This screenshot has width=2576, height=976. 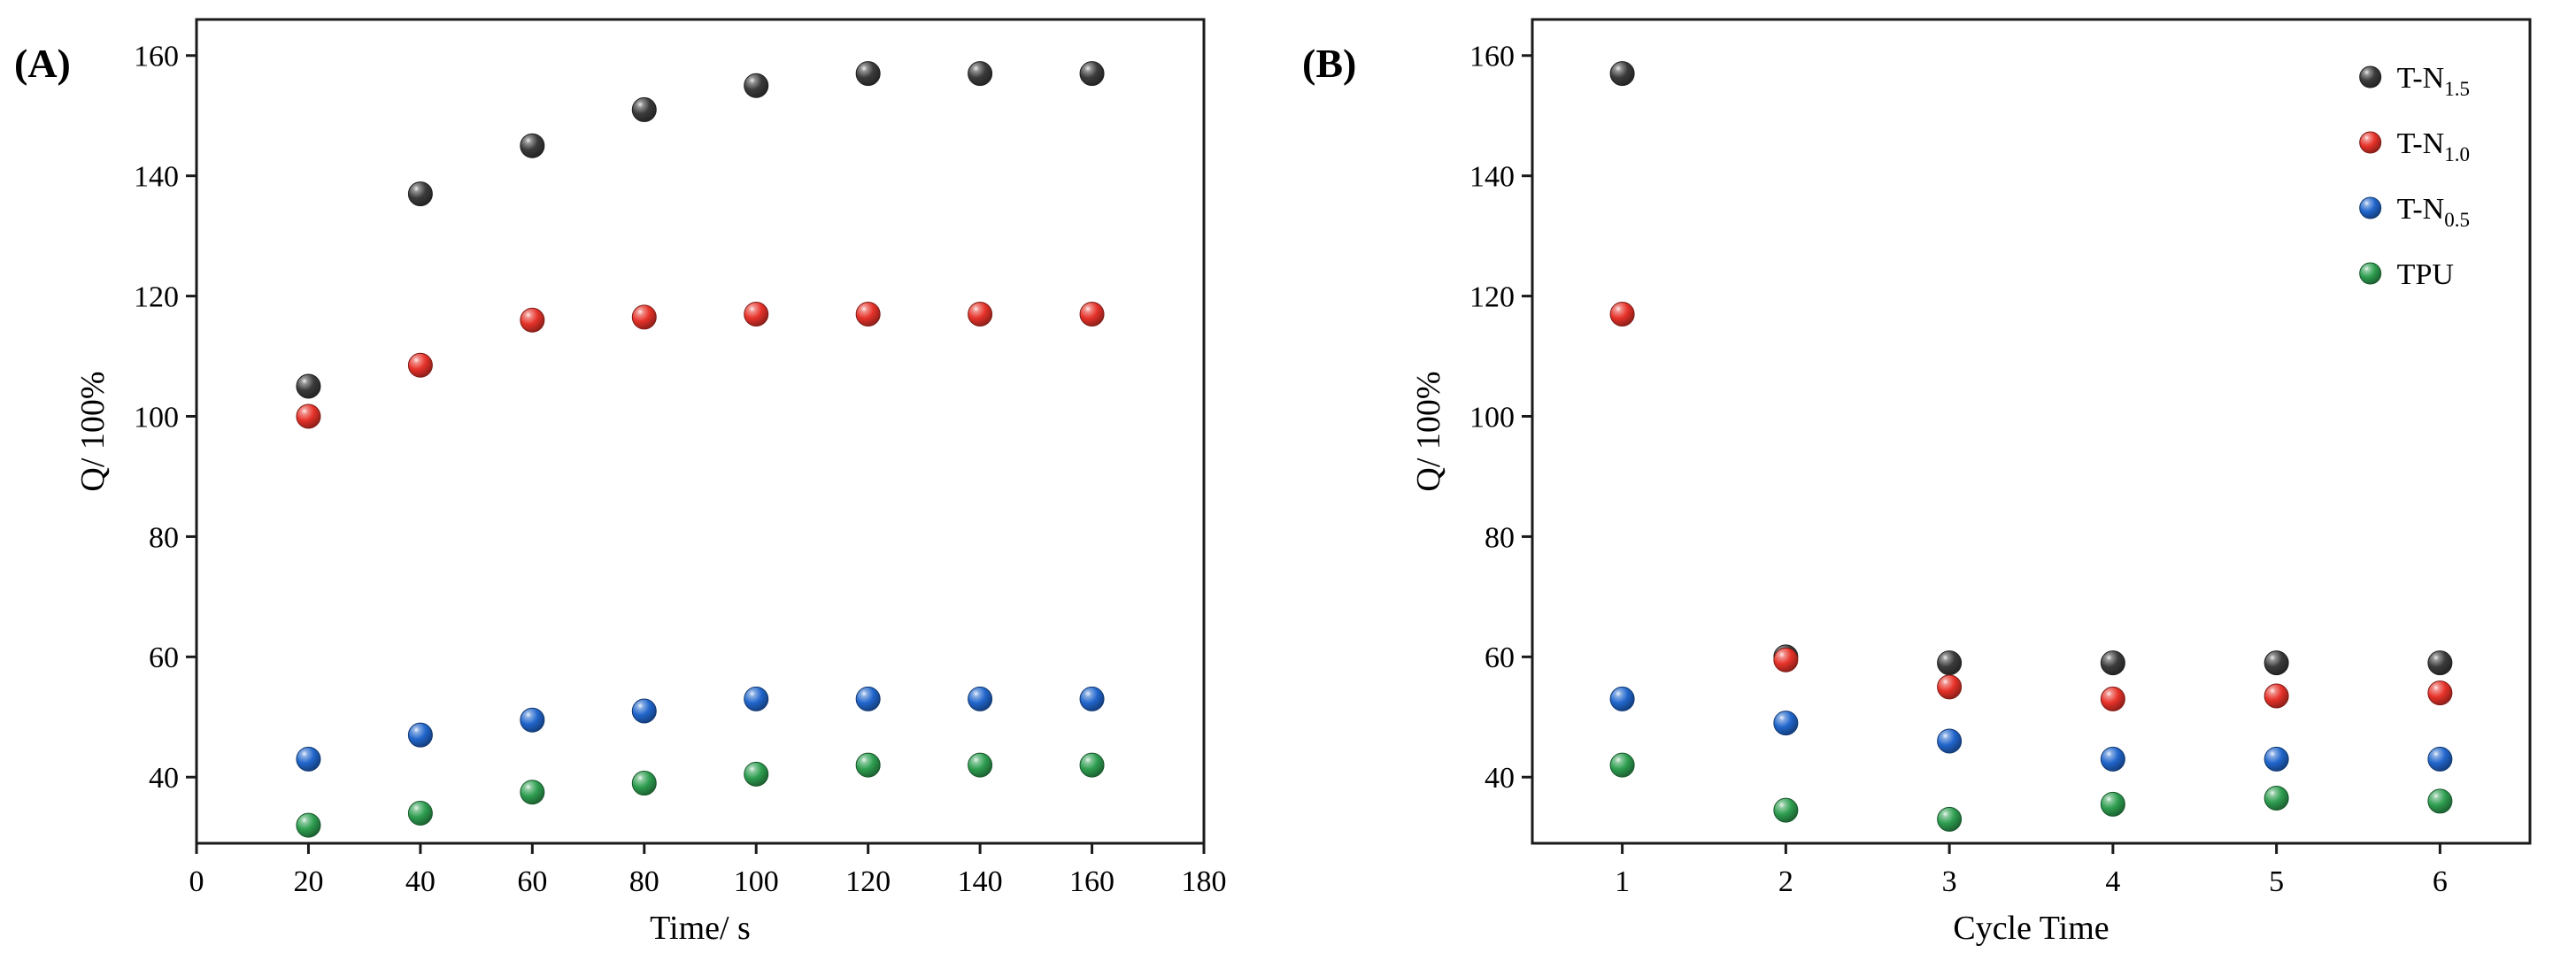 I want to click on x-tick-label: 120, so click(x=868, y=882).